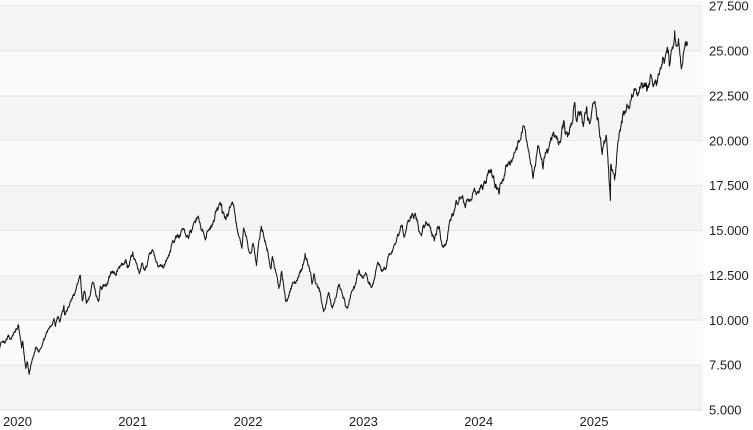 Image resolution: width=753 pixels, height=430 pixels. I want to click on x-axis-label: 2020, so click(17, 421).